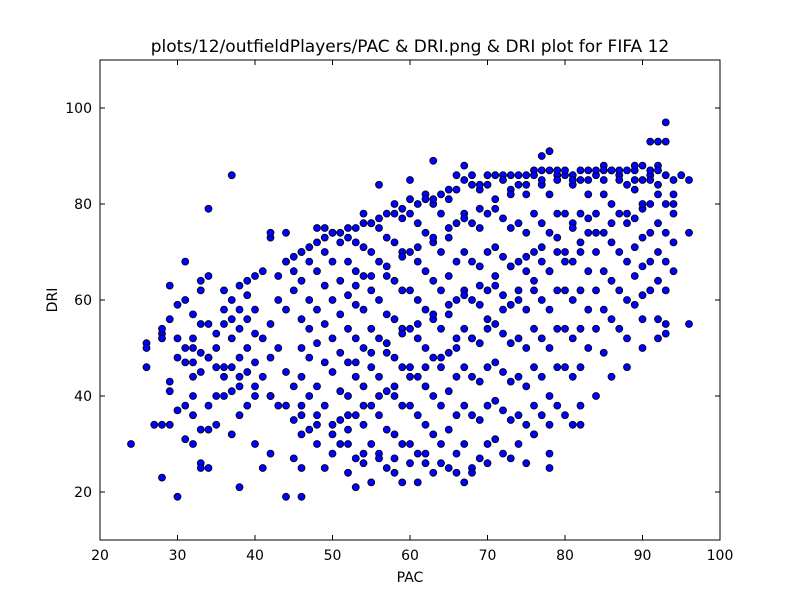 Image resolution: width=800 pixels, height=600 pixels. I want to click on x-tick-label: 20, so click(100, 556).